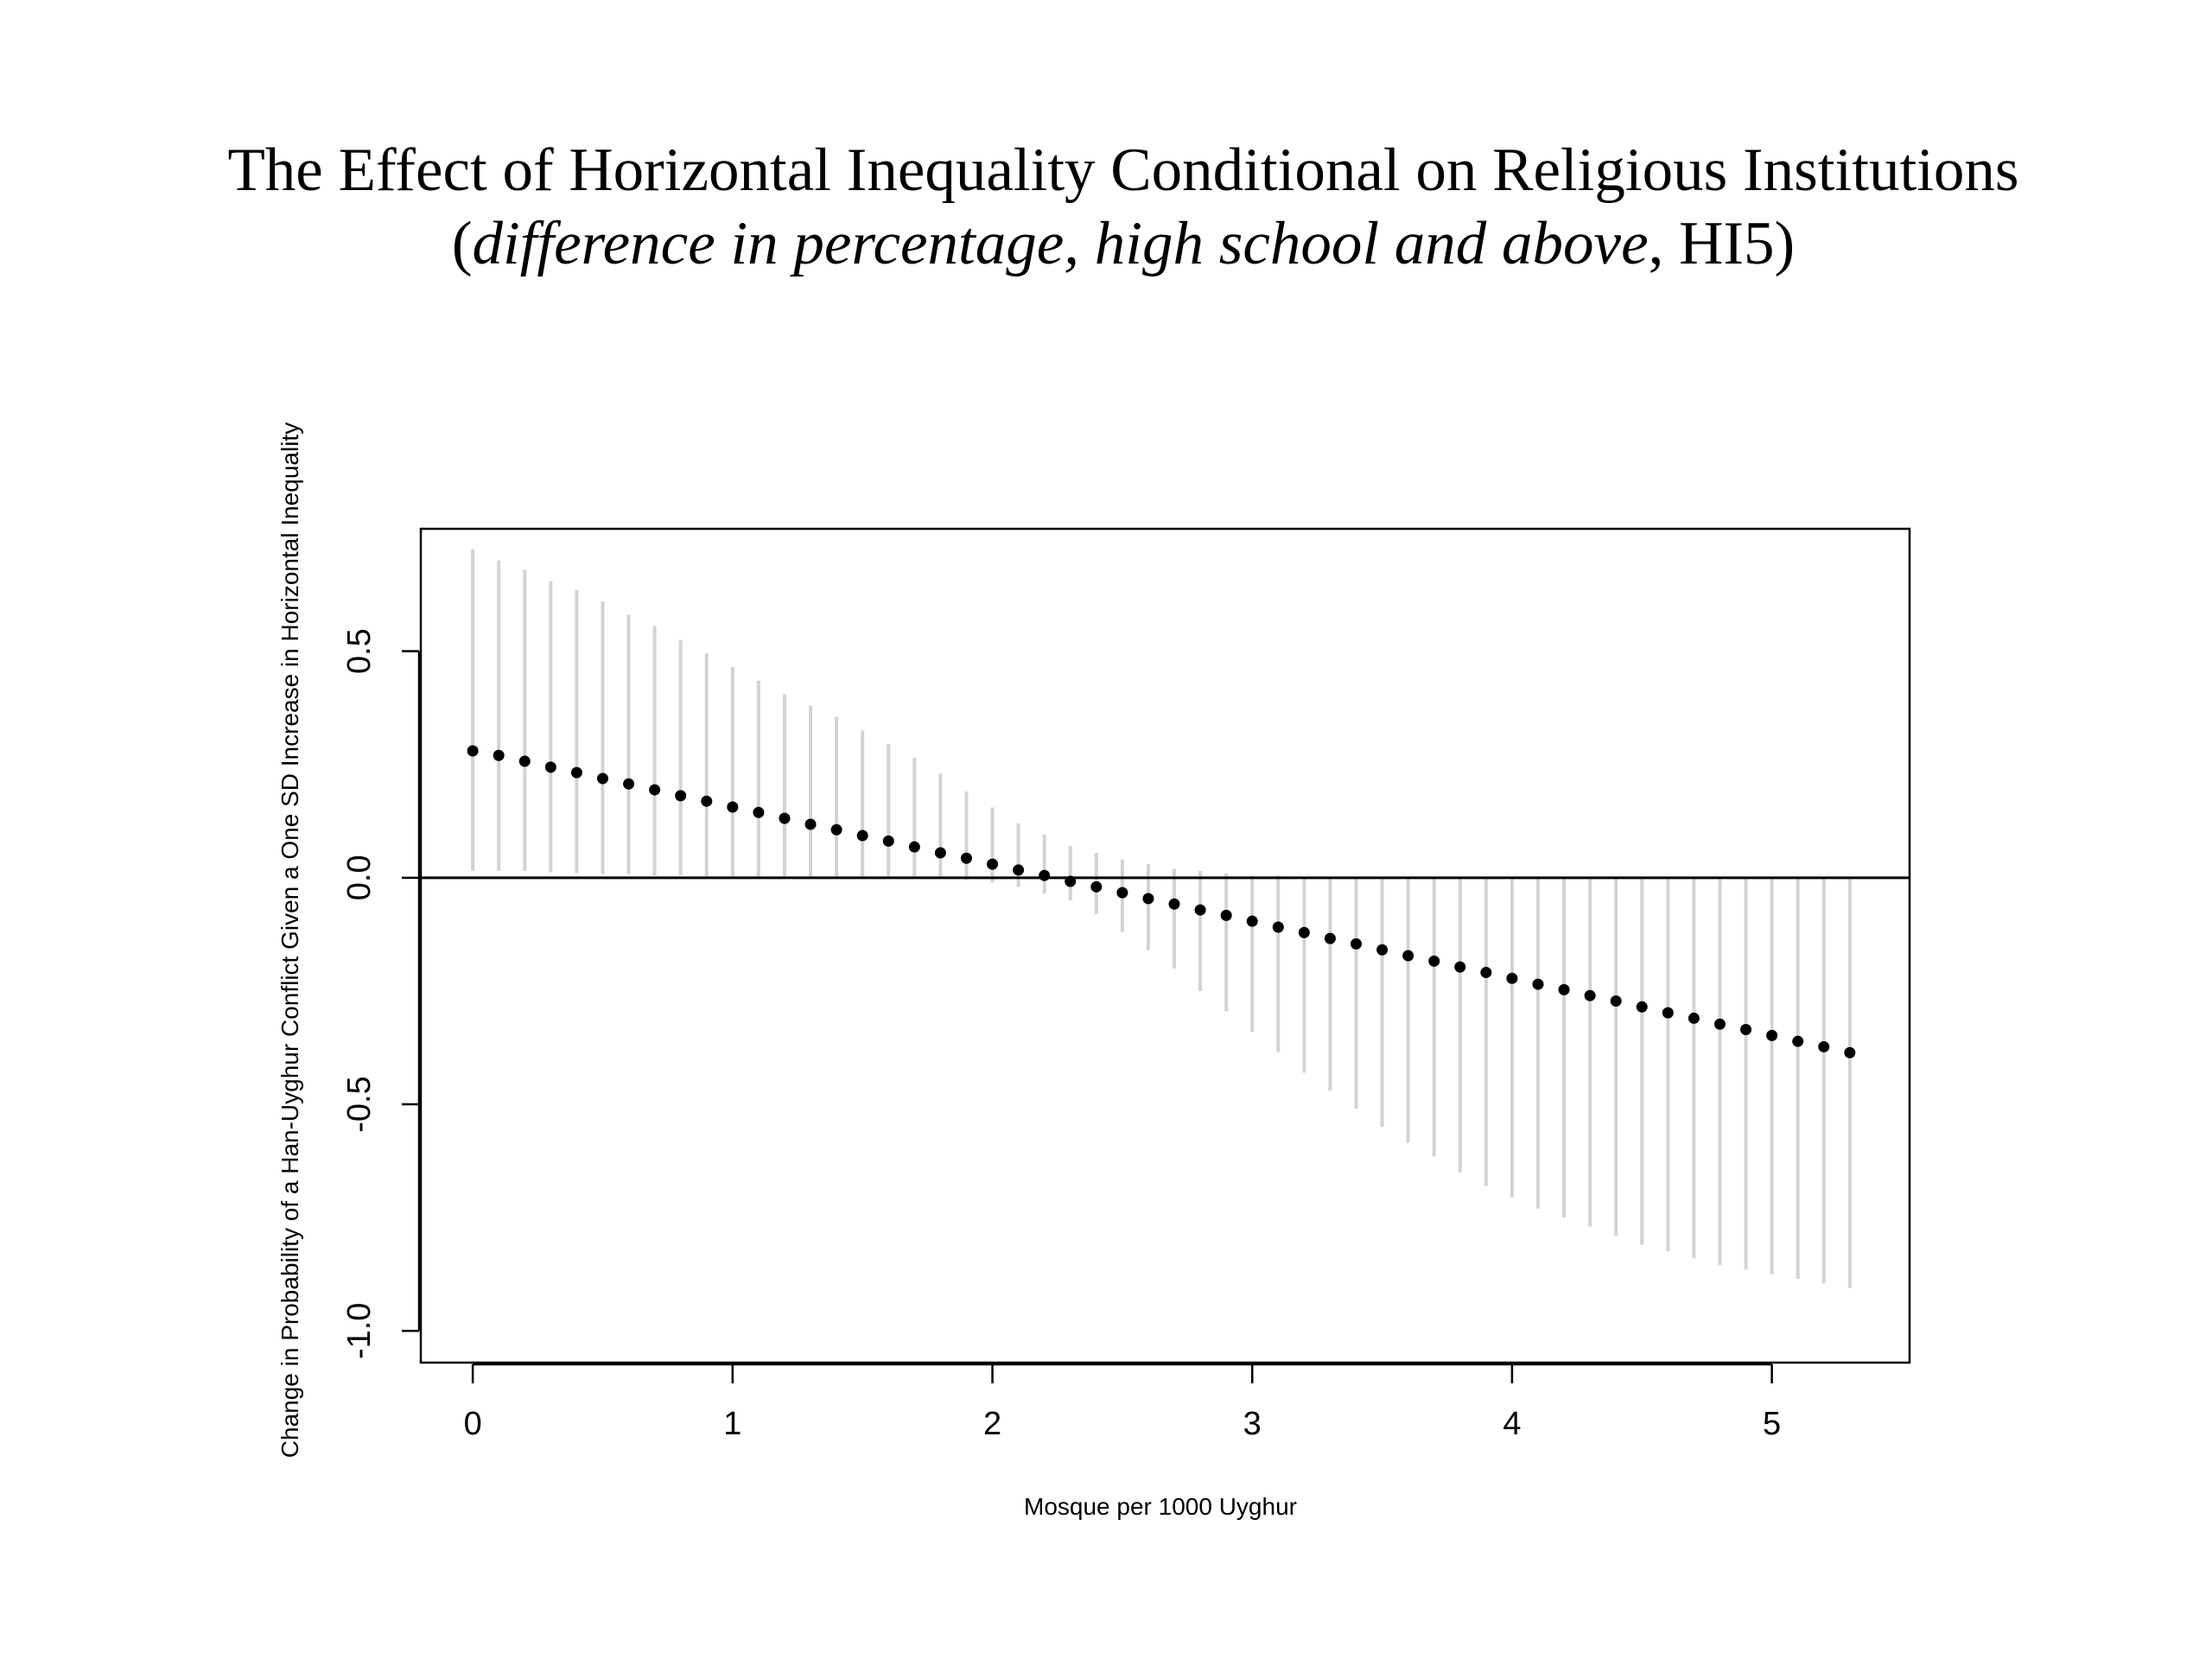 This screenshot has height=1659, width=2212. What do you see at coordinates (1722, 243) in the screenshot?
I see `subtitle-rest: , HI5)` at bounding box center [1722, 243].